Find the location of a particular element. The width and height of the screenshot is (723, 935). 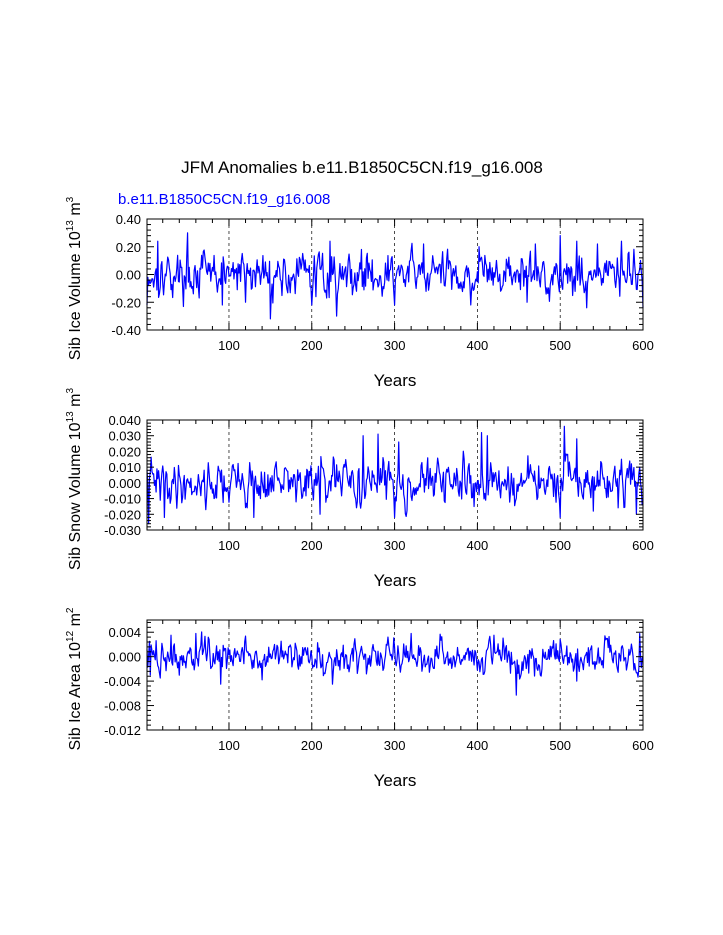

y-tick-label: 0.010 is located at coordinates (124, 467).